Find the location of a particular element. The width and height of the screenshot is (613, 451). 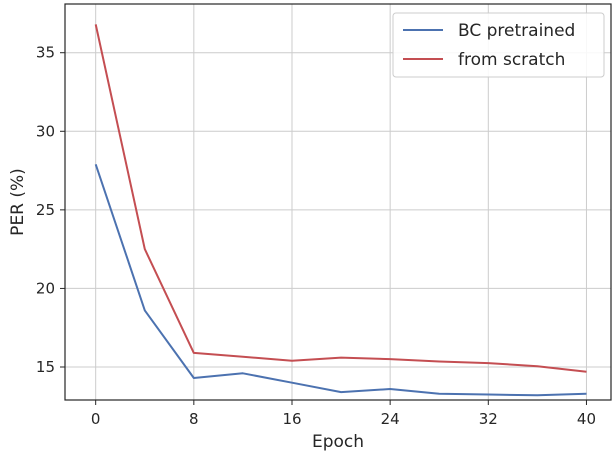

x-tick-label: 32 is located at coordinates (488, 419).